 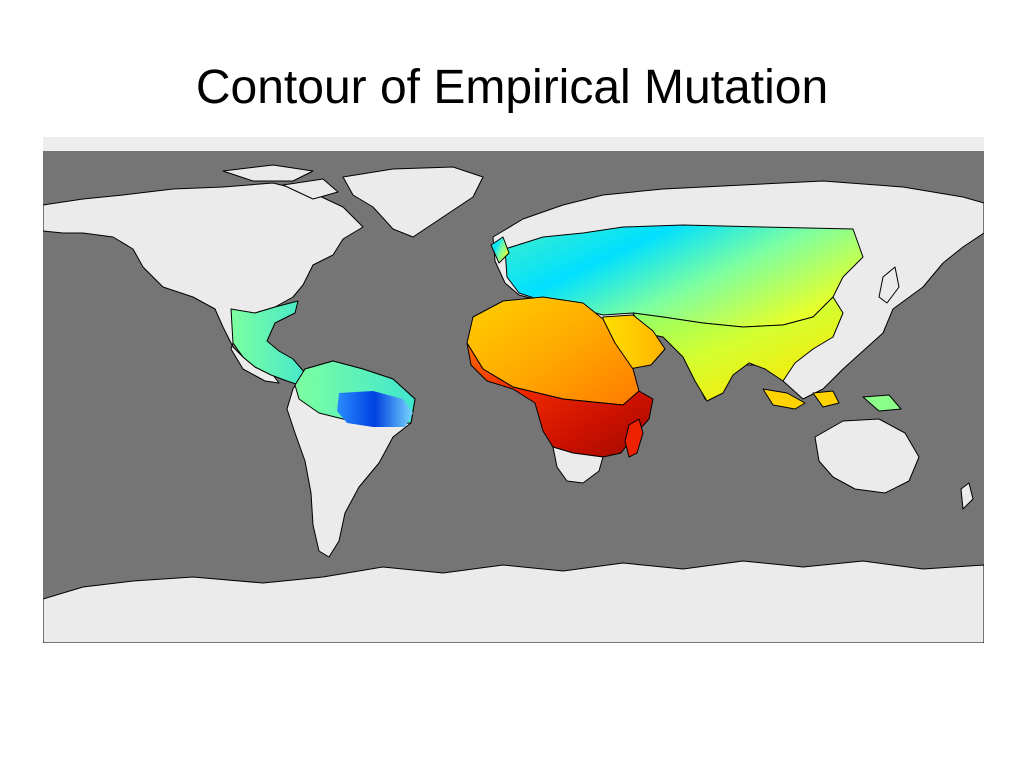 I want to click on british-isles, so click(x=500, y=250).